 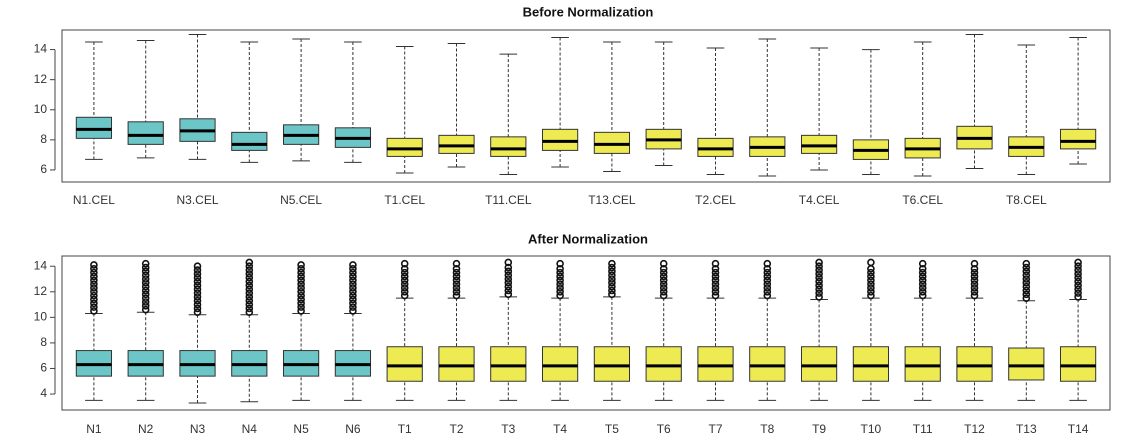 What do you see at coordinates (94, 429) in the screenshot?
I see `x-tick-label: N1` at bounding box center [94, 429].